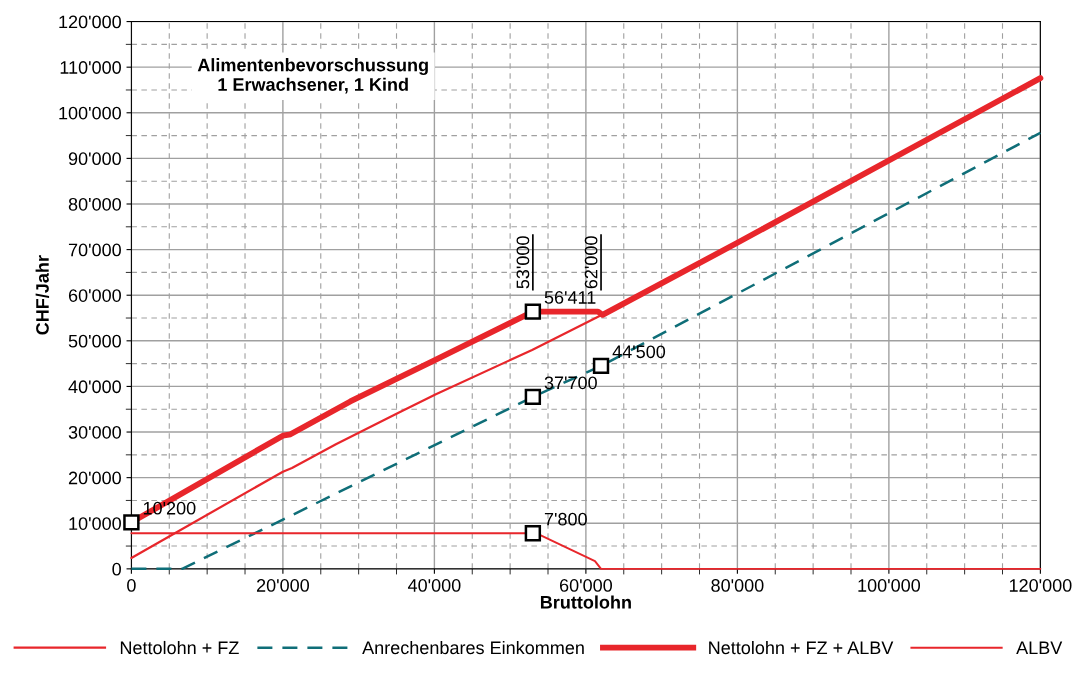 This screenshot has height=674, width=1077. I want to click on x-tick-label: 20'000, so click(283, 585).